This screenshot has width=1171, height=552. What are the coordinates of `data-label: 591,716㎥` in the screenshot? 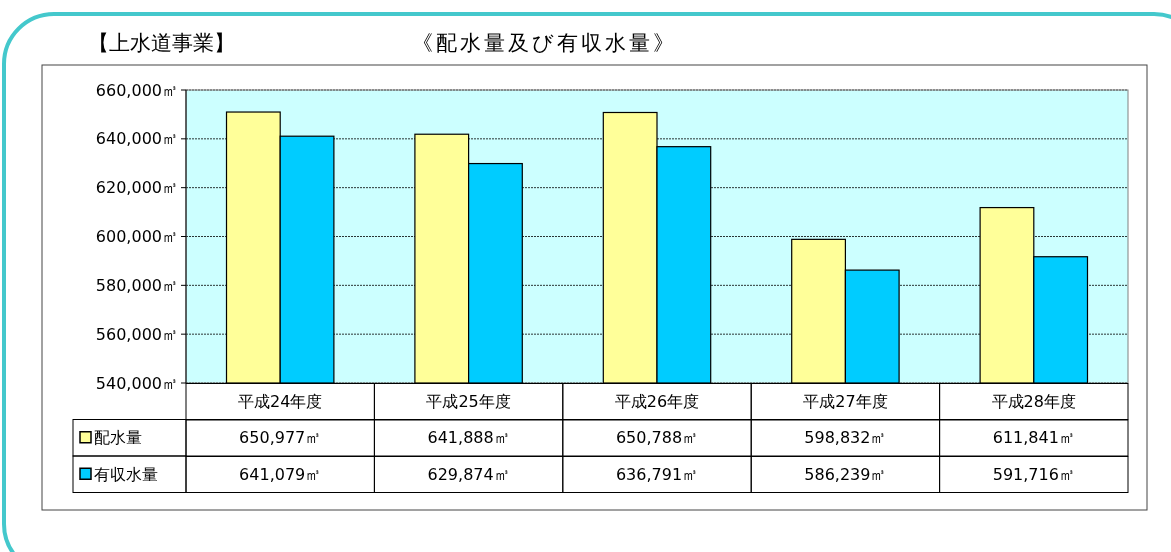 It's located at (1033, 474).